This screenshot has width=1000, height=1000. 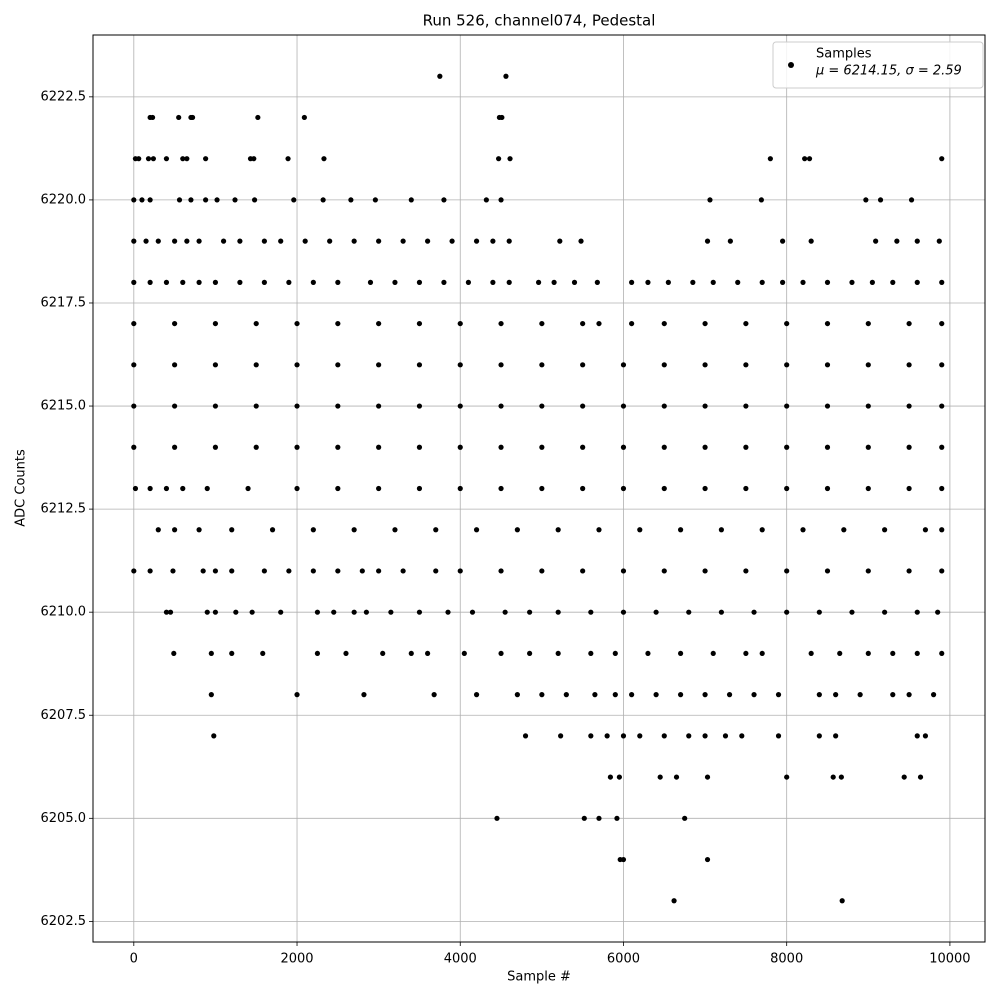 What do you see at coordinates (949, 959) in the screenshot?
I see `x-tick-label: 10000` at bounding box center [949, 959].